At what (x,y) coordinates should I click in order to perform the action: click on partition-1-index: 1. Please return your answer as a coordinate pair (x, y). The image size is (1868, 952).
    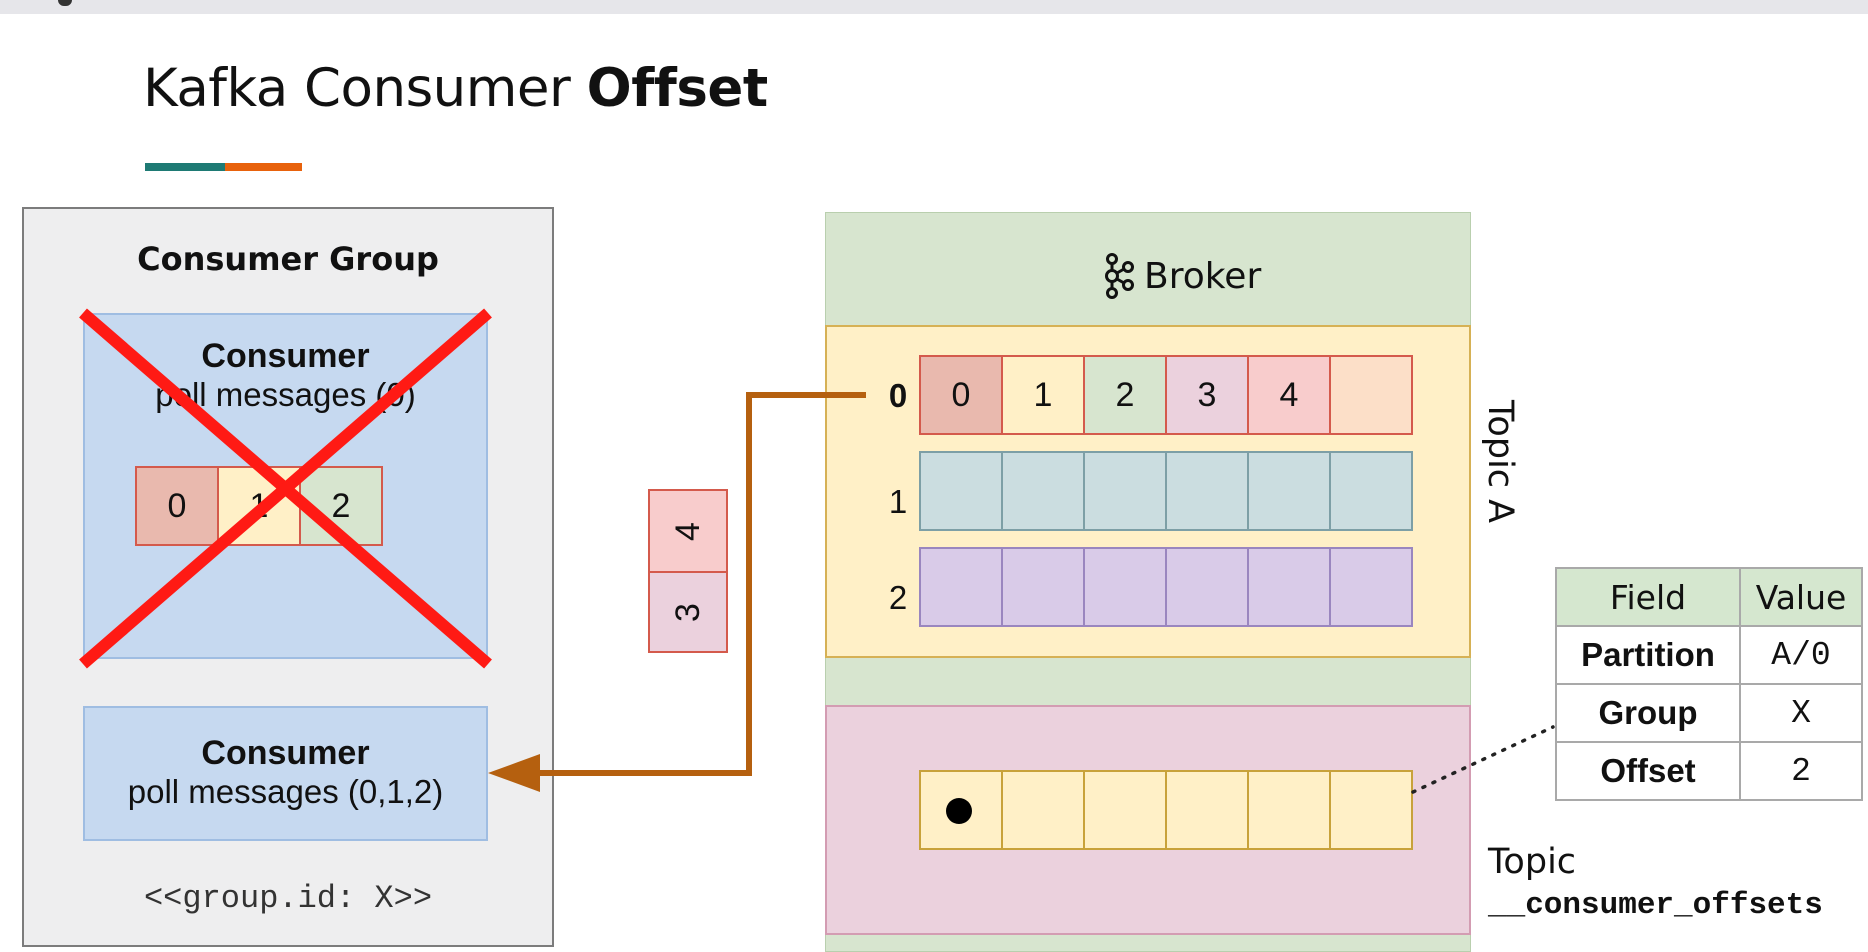
    Looking at the image, I should click on (898, 501).